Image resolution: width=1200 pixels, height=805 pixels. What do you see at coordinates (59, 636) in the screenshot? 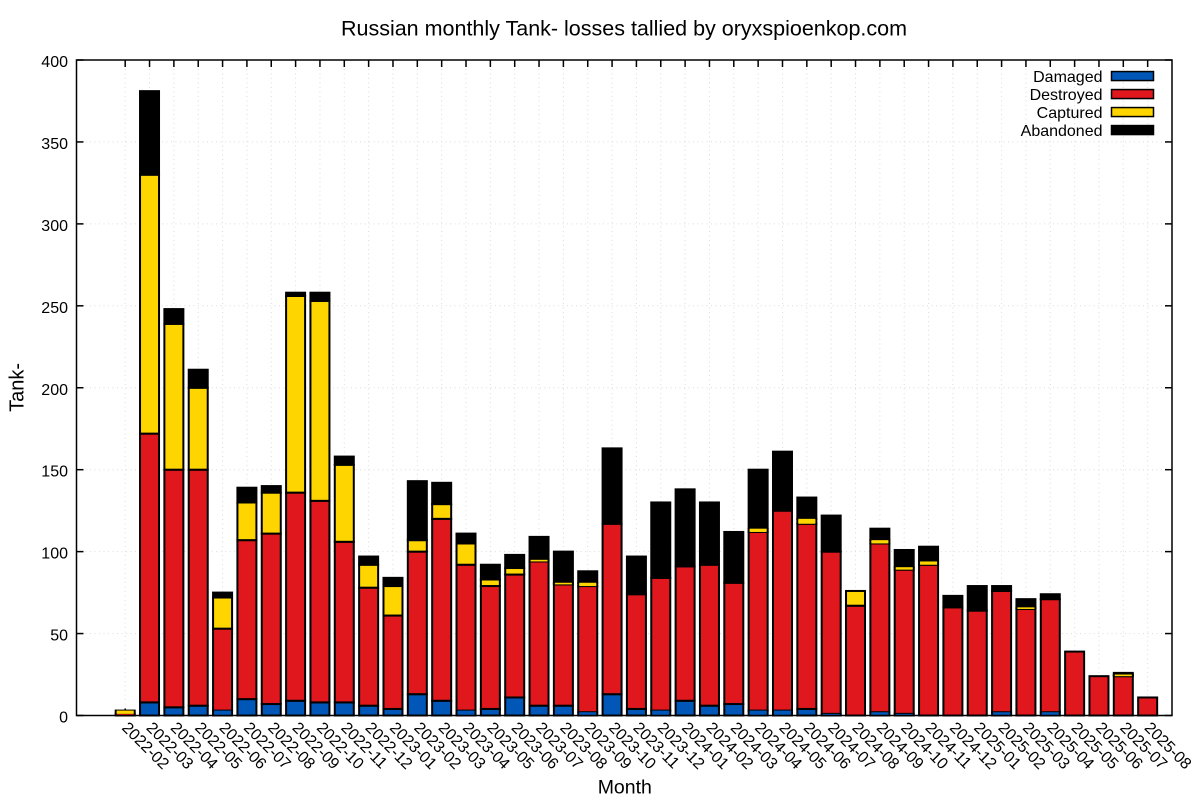
I see `svg-text: 50` at bounding box center [59, 636].